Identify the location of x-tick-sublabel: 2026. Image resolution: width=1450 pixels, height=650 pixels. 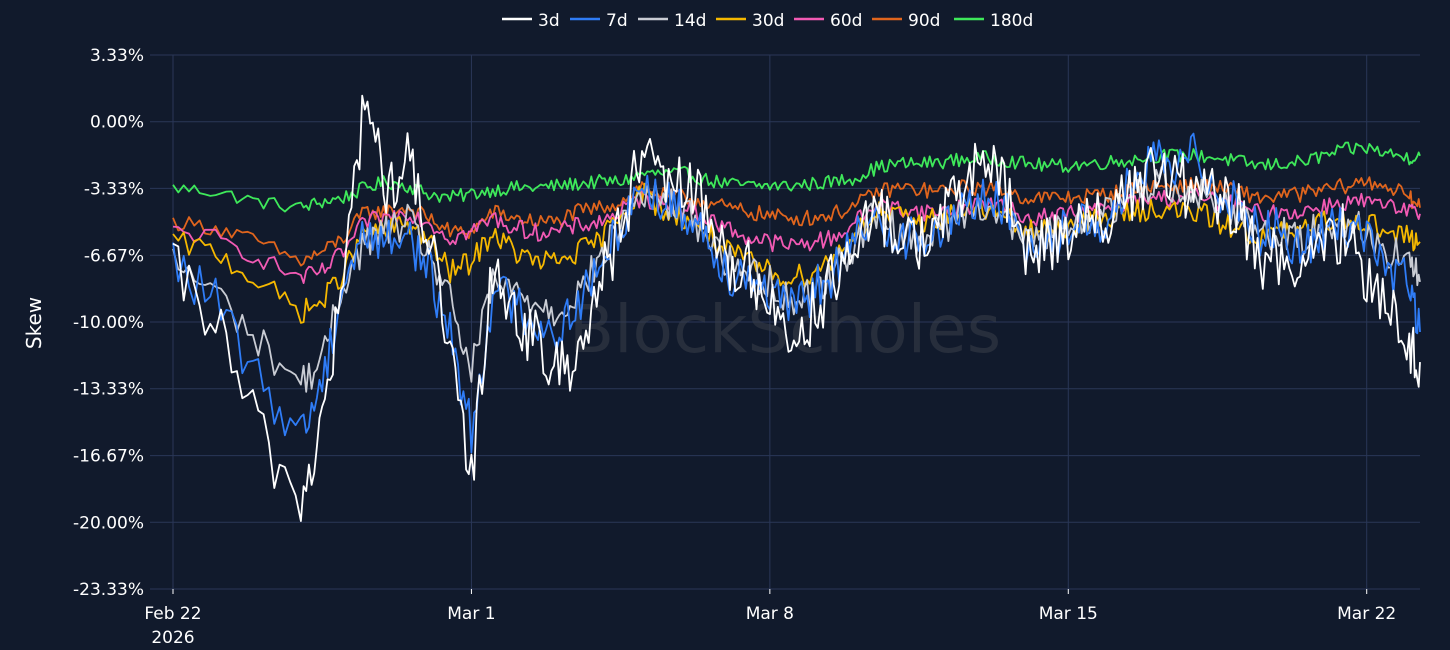
(172, 638).